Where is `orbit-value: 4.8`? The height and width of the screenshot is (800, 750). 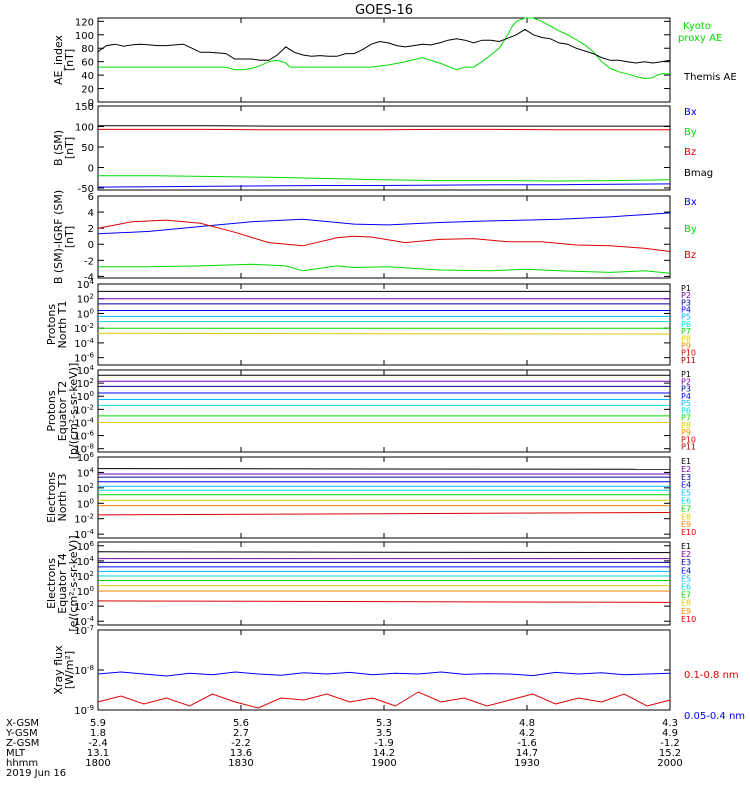 orbit-value: 4.8 is located at coordinates (527, 723).